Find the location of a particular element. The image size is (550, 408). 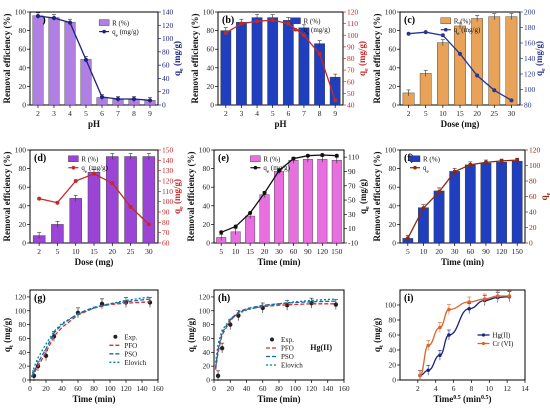

left-tick-label: 60 is located at coordinates (23, 187).